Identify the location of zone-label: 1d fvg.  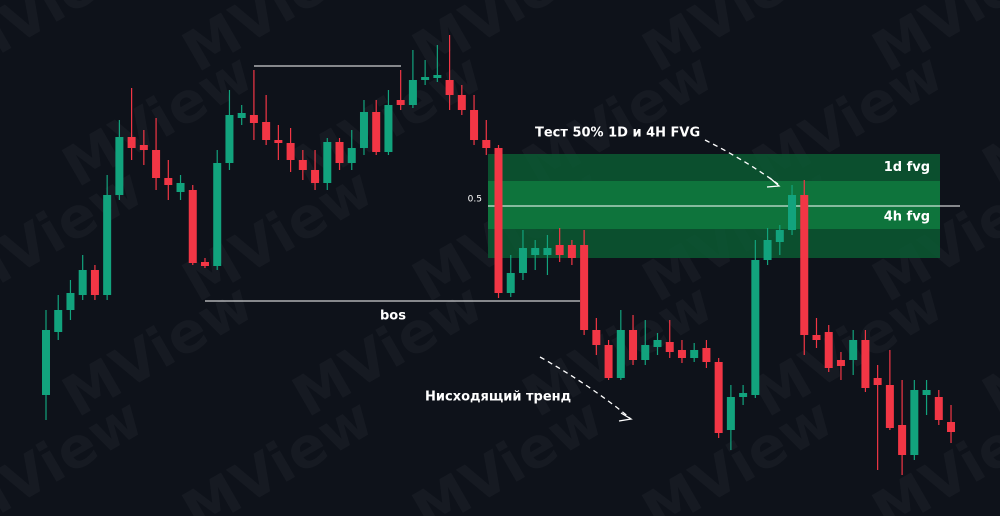
(907, 167).